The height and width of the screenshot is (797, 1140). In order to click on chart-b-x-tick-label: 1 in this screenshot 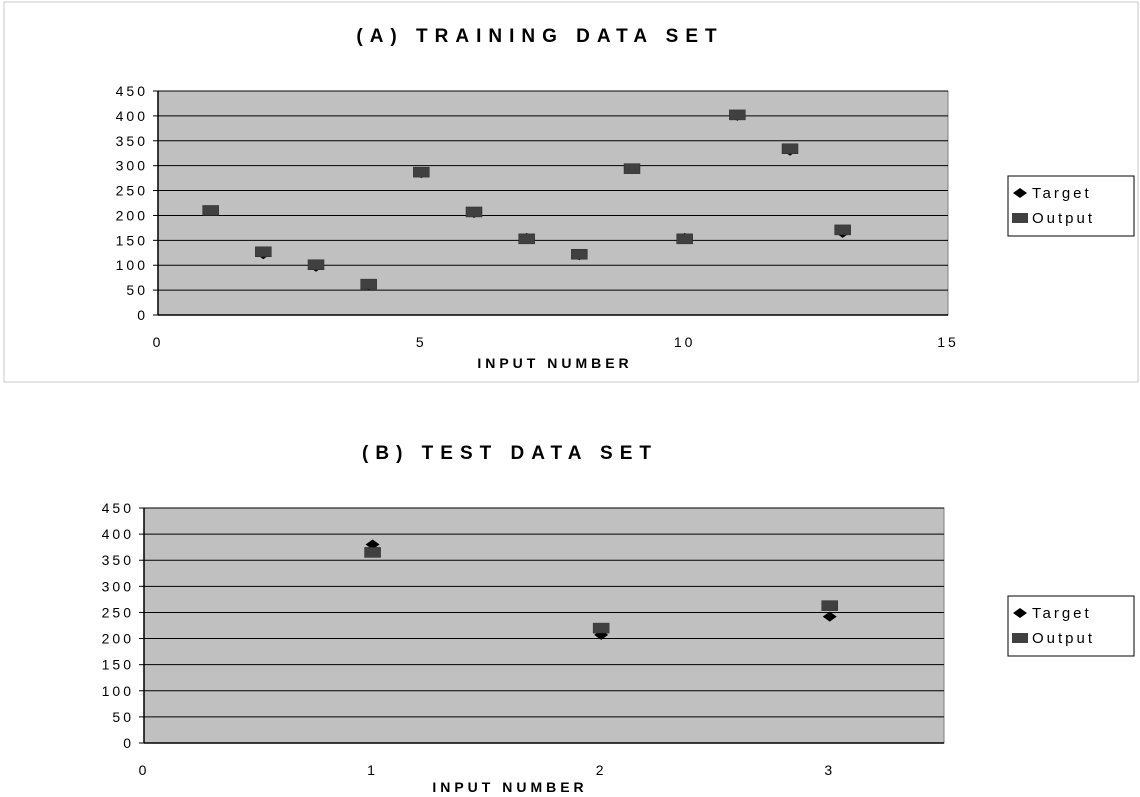, I will do `click(372, 770)`.